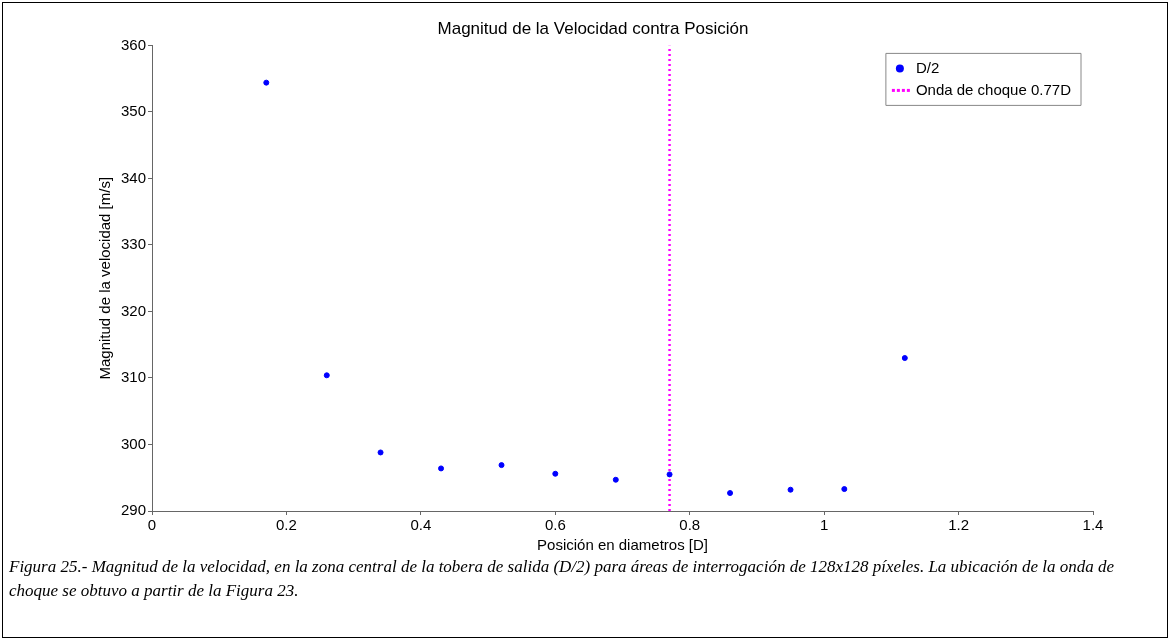  I want to click on x-tick-label: 0.2, so click(286, 525).